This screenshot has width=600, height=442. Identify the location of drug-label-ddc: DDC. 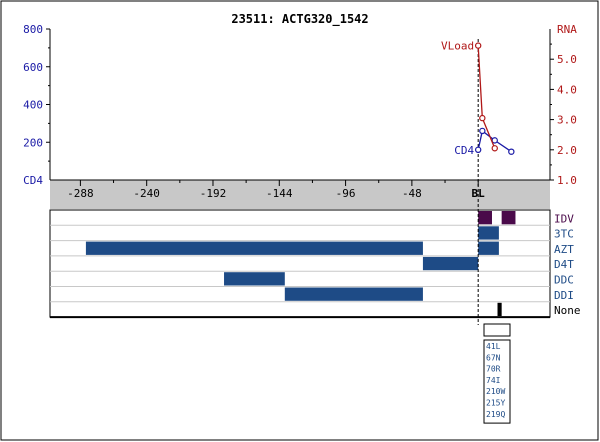
(564, 280).